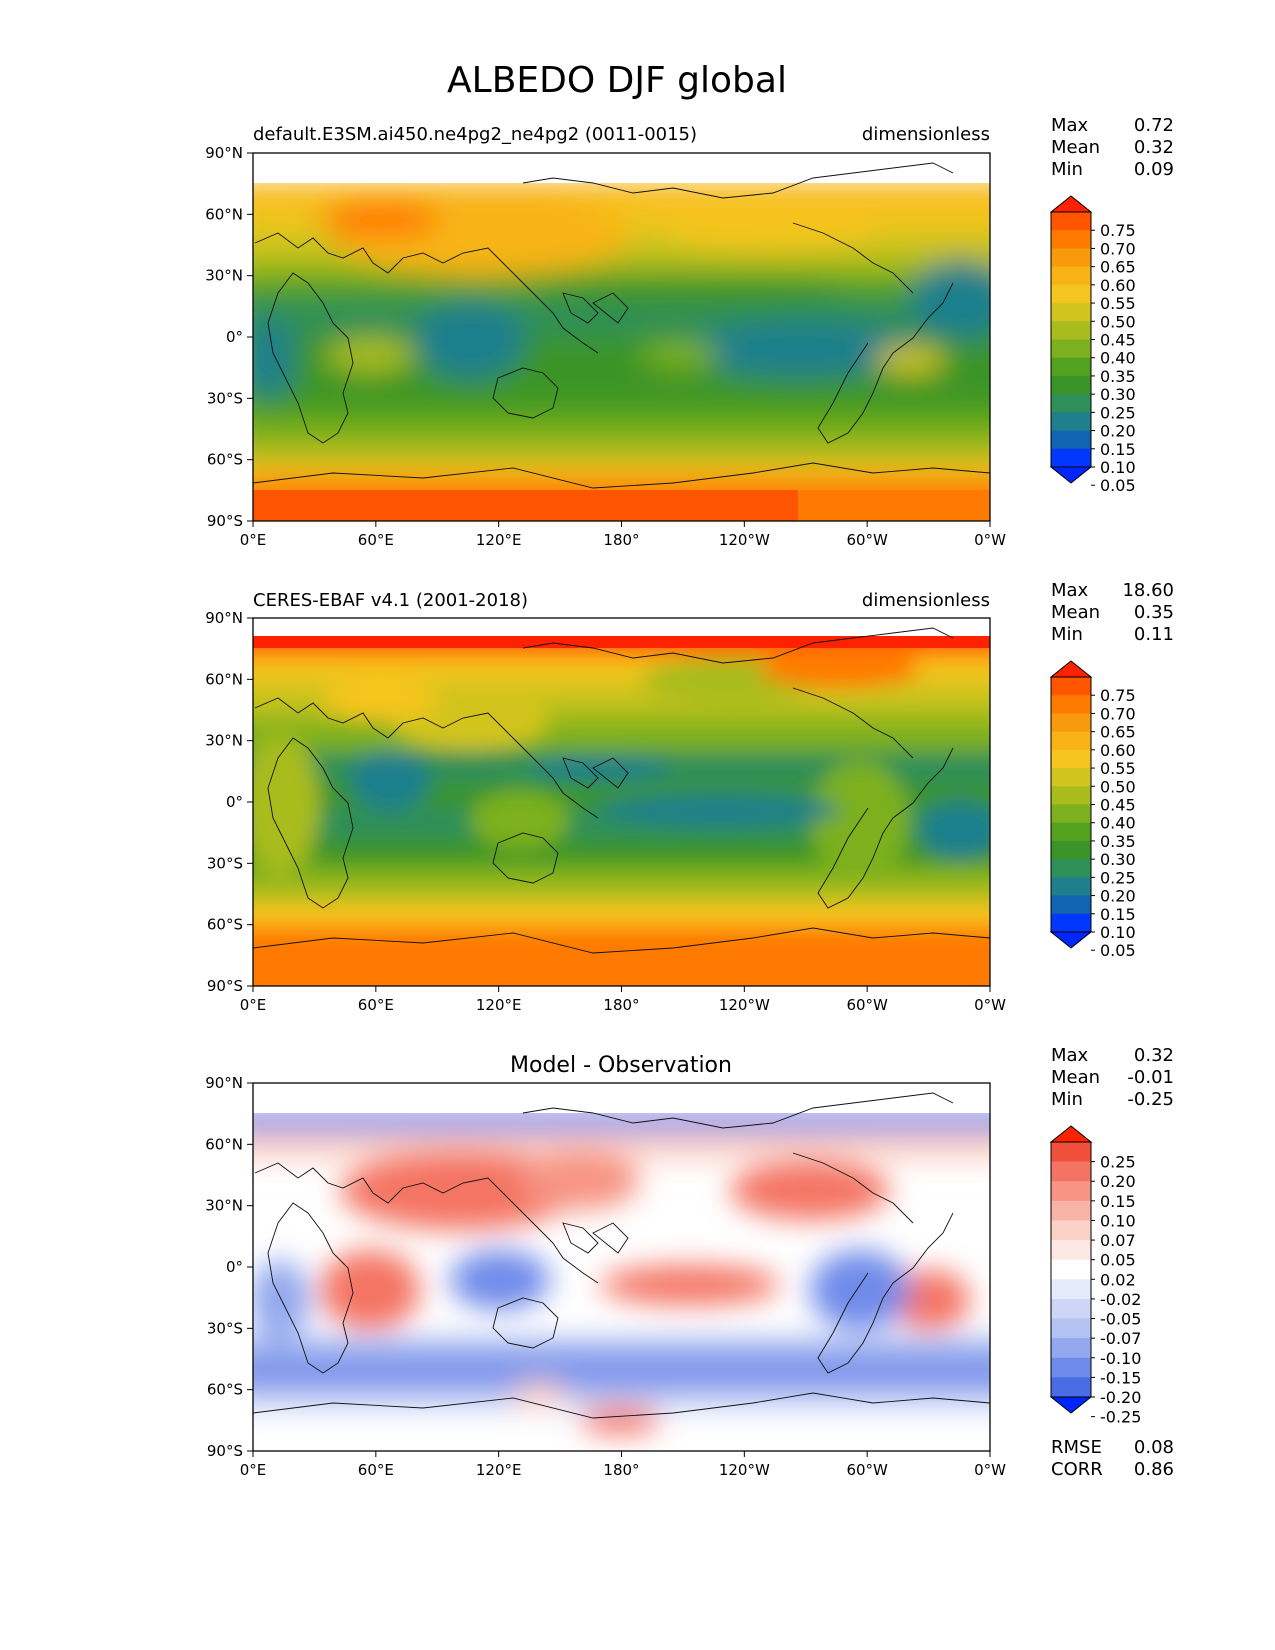 This screenshot has width=1275, height=1650. Describe the element at coordinates (926, 600) in the screenshot. I see `panel-obs-subtitle-right: dimensionless` at that location.